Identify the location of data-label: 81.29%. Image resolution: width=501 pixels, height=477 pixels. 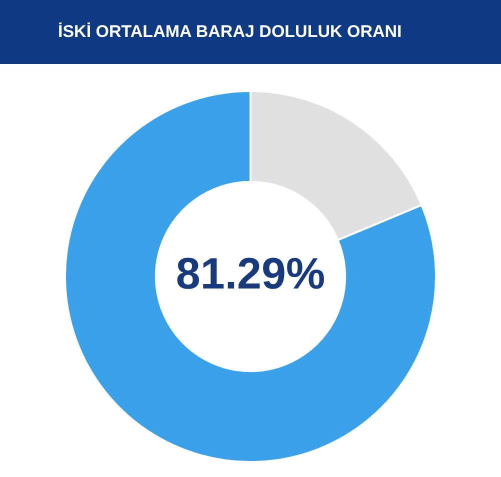
(251, 274).